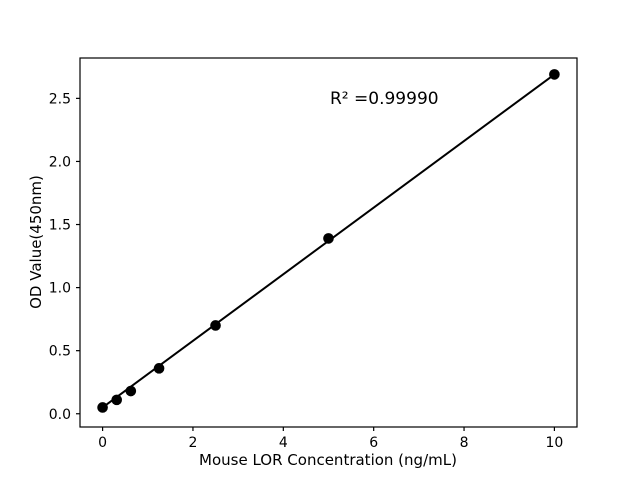  I want to click on x-tick-label: 10, so click(554, 443).